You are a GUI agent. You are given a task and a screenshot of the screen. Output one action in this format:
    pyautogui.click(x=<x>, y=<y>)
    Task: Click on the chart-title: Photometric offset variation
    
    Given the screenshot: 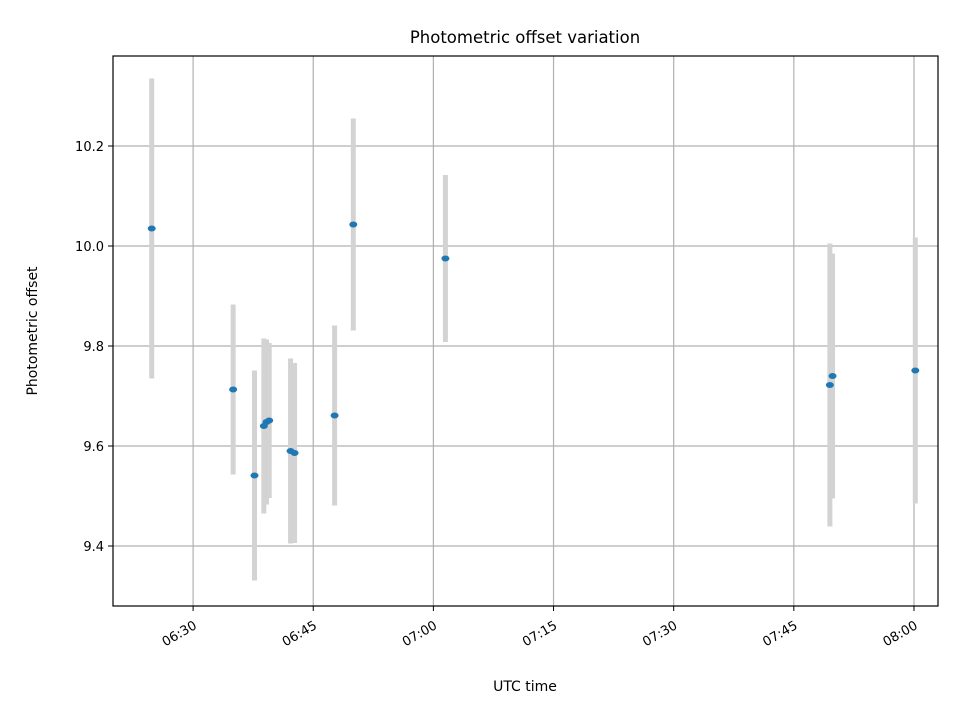 What is the action you would take?
    pyautogui.click(x=525, y=37)
    